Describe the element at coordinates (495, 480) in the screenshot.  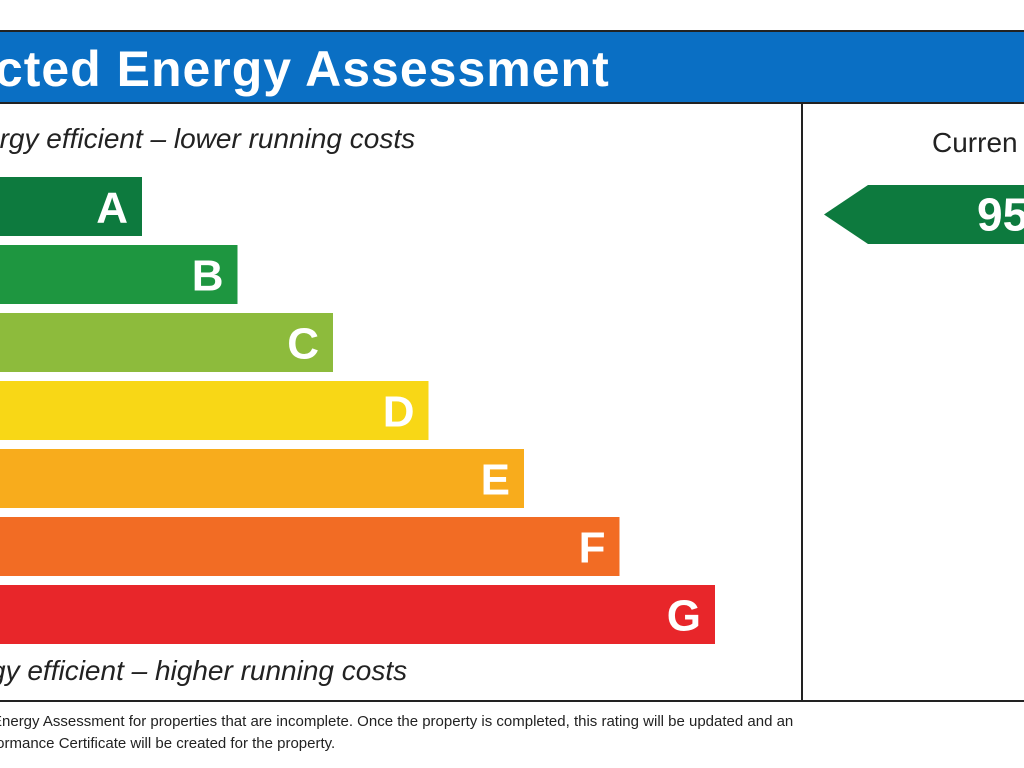
I see `rating-bar-label-e: E` at that location.